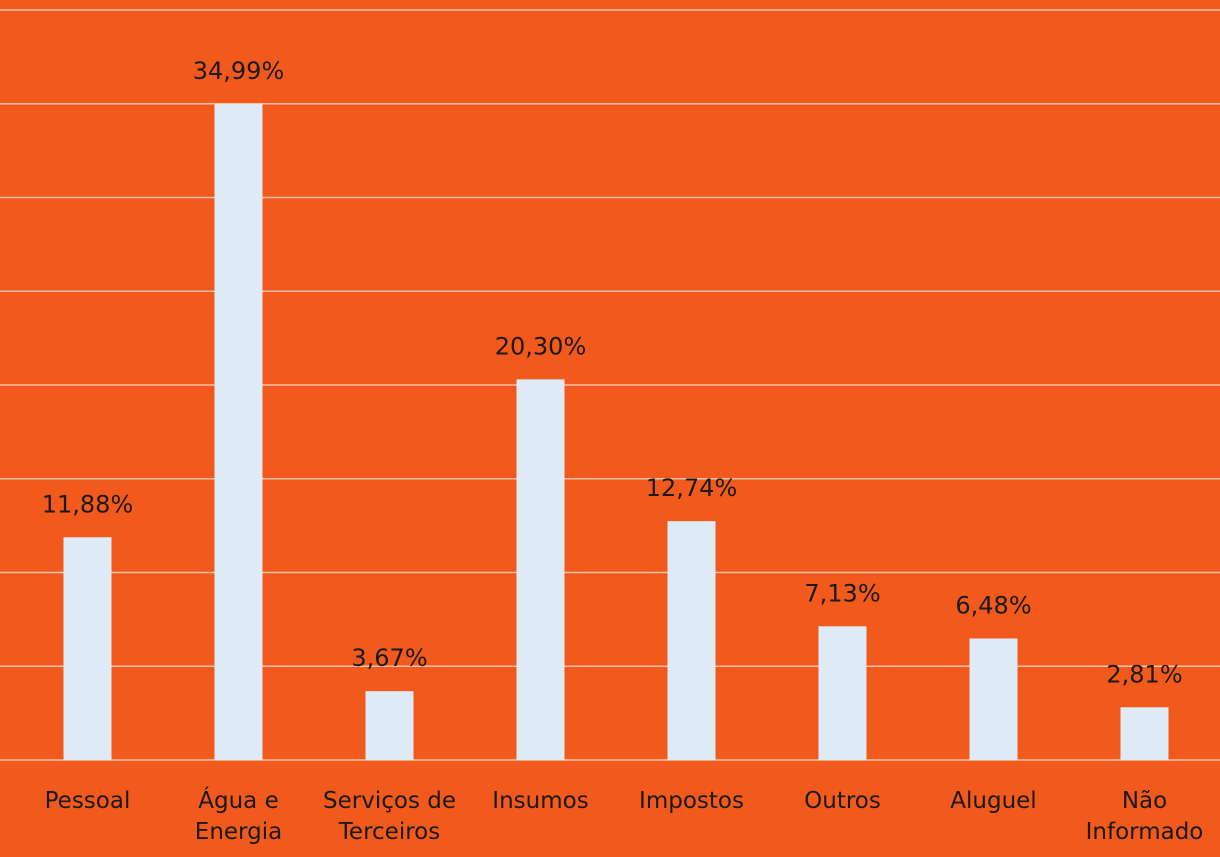  Describe the element at coordinates (238, 816) in the screenshot. I see `x-tick-label: Água e Energia` at that location.